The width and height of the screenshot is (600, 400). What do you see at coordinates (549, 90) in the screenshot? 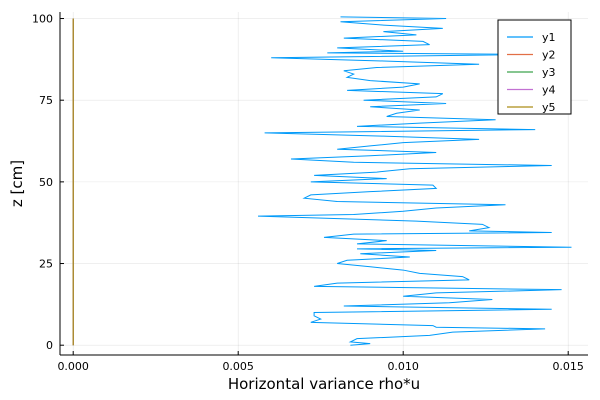
I see `legend-label-y4: y4` at bounding box center [549, 90].